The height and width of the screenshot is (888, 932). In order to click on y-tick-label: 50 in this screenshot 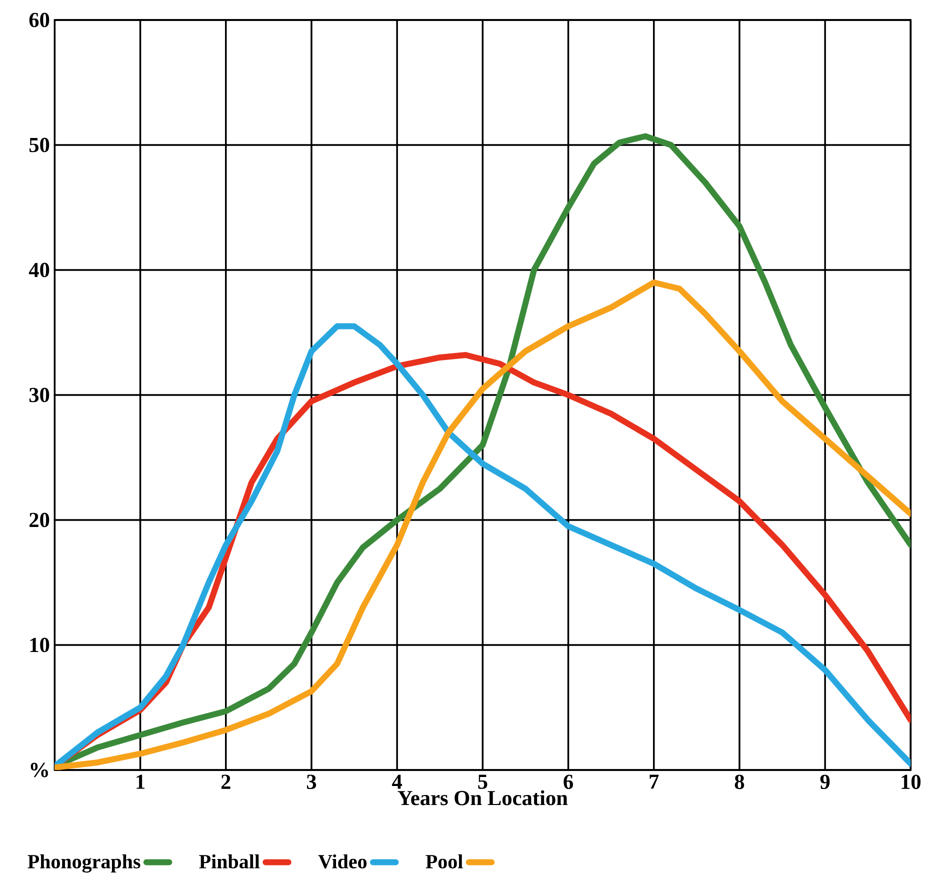, I will do `click(39, 145)`.